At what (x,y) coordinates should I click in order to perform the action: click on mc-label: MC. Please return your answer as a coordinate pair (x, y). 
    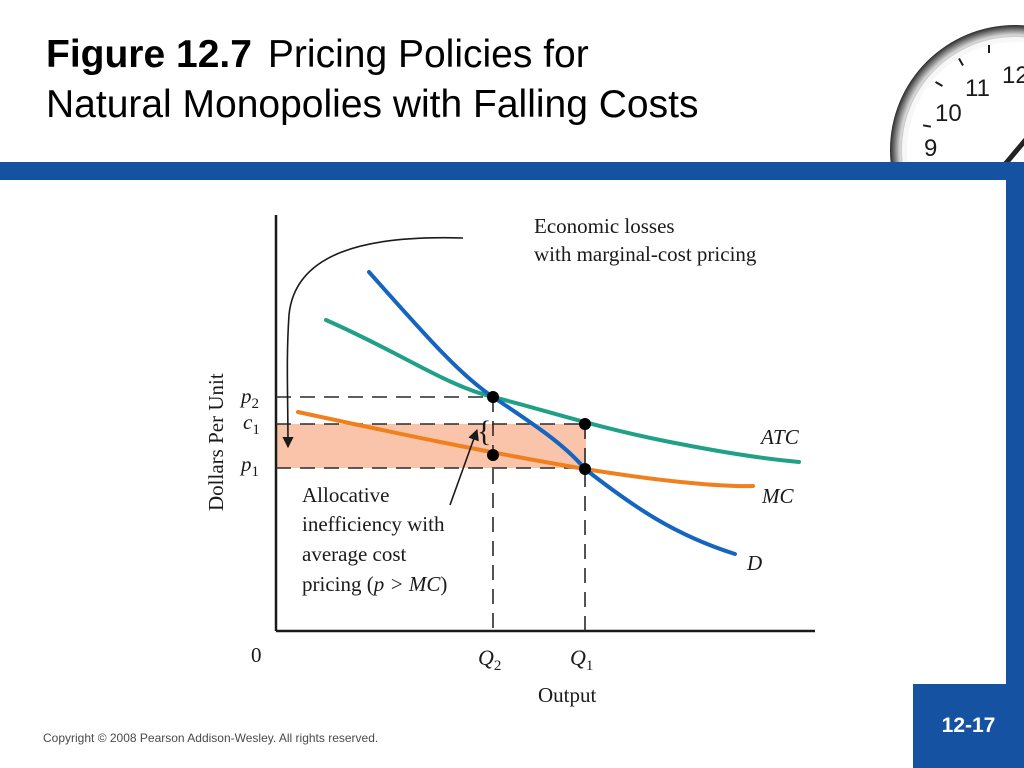
    Looking at the image, I should click on (777, 496).